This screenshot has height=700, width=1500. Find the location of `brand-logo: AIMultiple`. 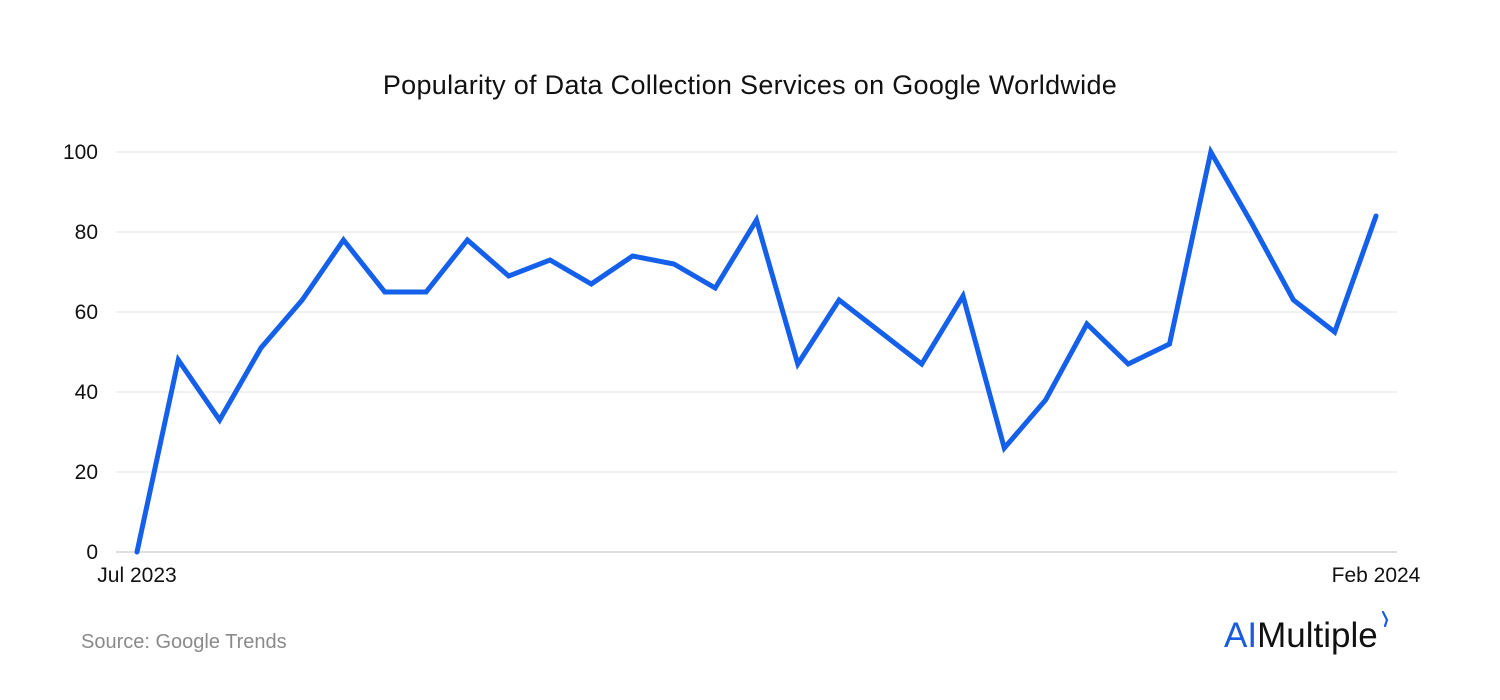

brand-logo: AIMultiple is located at coordinates (1306, 634).